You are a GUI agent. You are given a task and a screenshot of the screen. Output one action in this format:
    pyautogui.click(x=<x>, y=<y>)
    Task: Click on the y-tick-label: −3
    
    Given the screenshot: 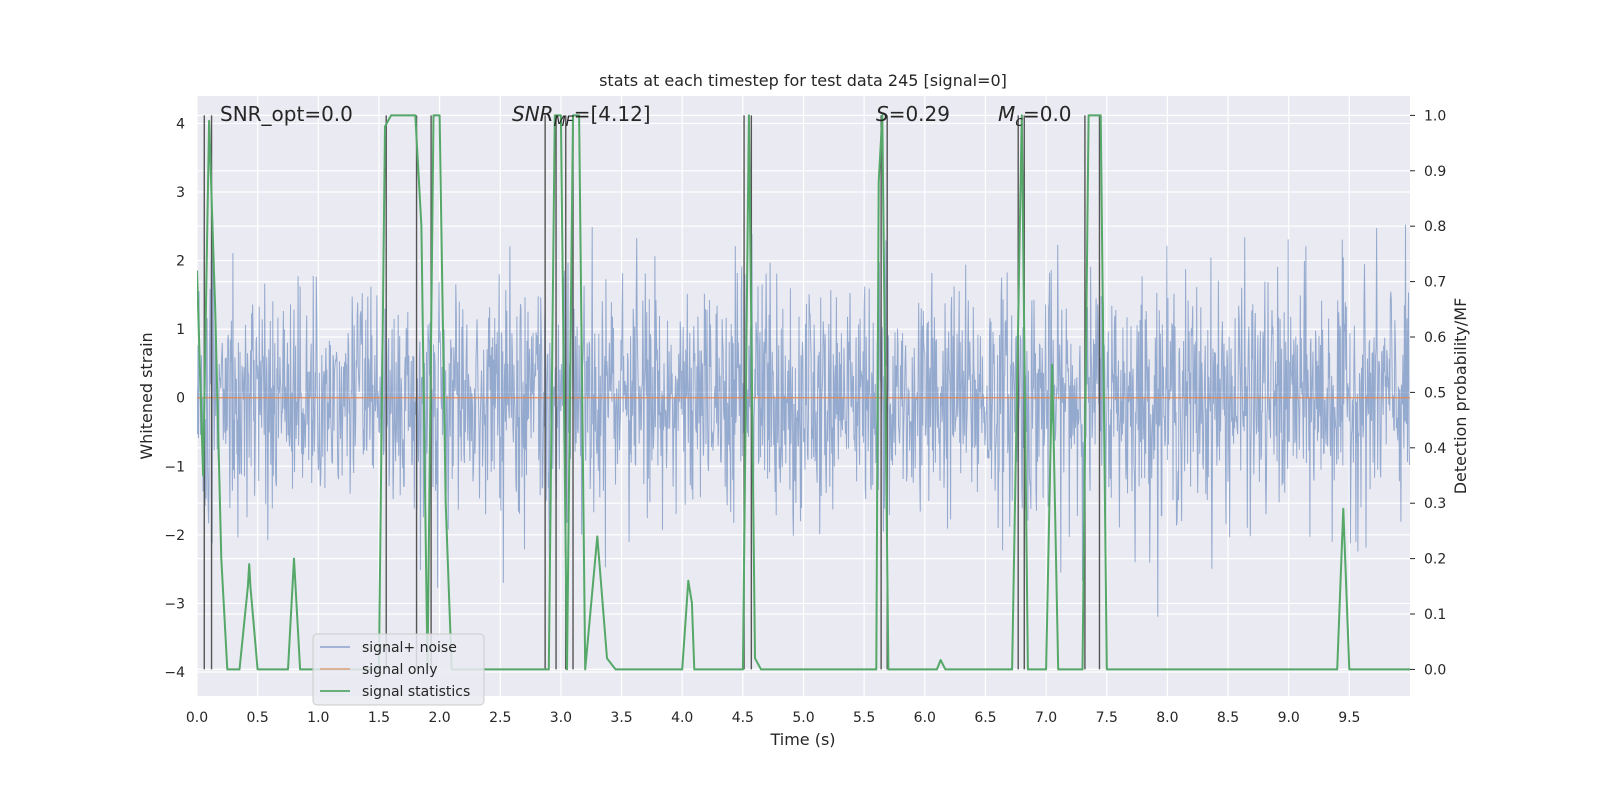 What is the action you would take?
    pyautogui.click(x=174, y=604)
    